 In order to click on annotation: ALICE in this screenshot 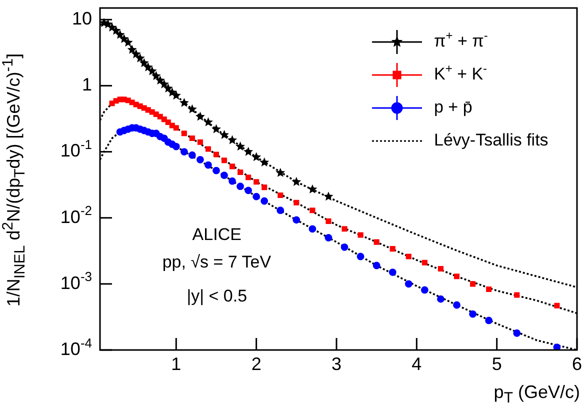, I will do `click(217, 234)`.